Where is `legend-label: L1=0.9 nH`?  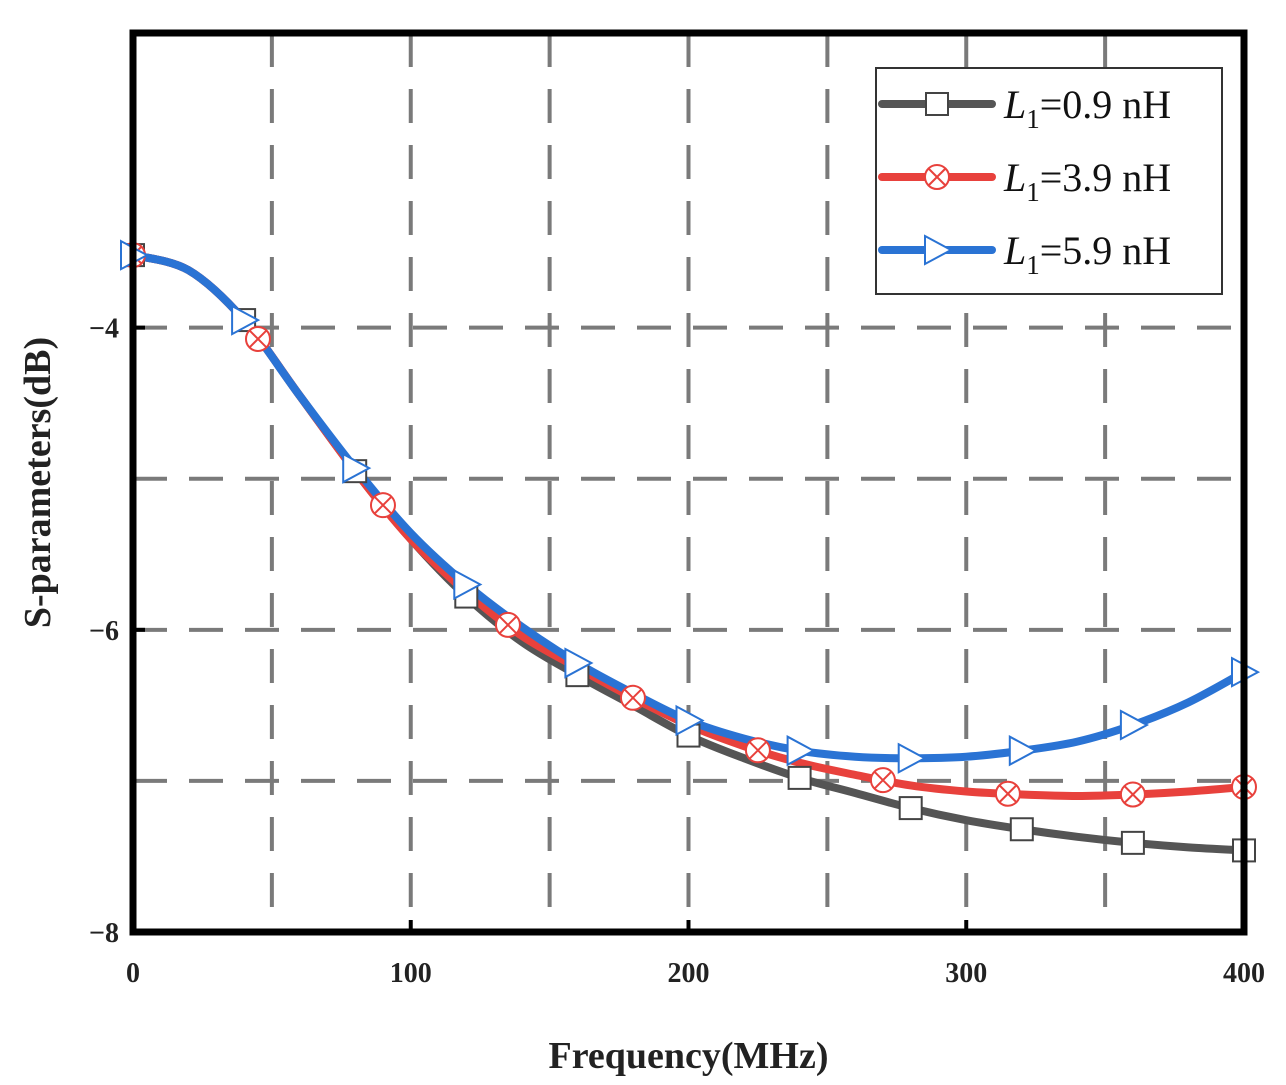
legend-label: L1=0.9 nH is located at coordinates (1087, 108).